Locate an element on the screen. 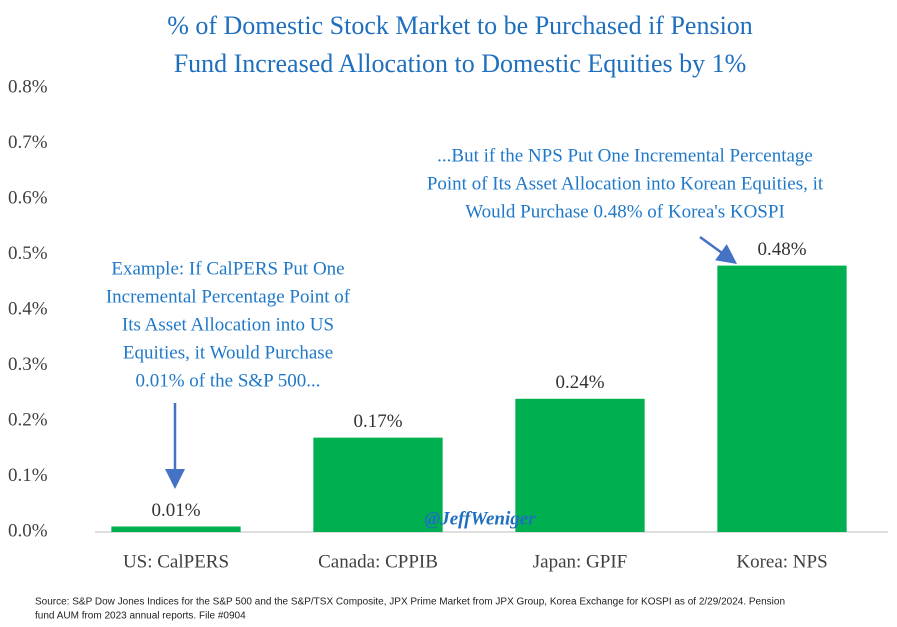  annotation: Example: If CalPERS Put One is located at coordinates (227, 268).